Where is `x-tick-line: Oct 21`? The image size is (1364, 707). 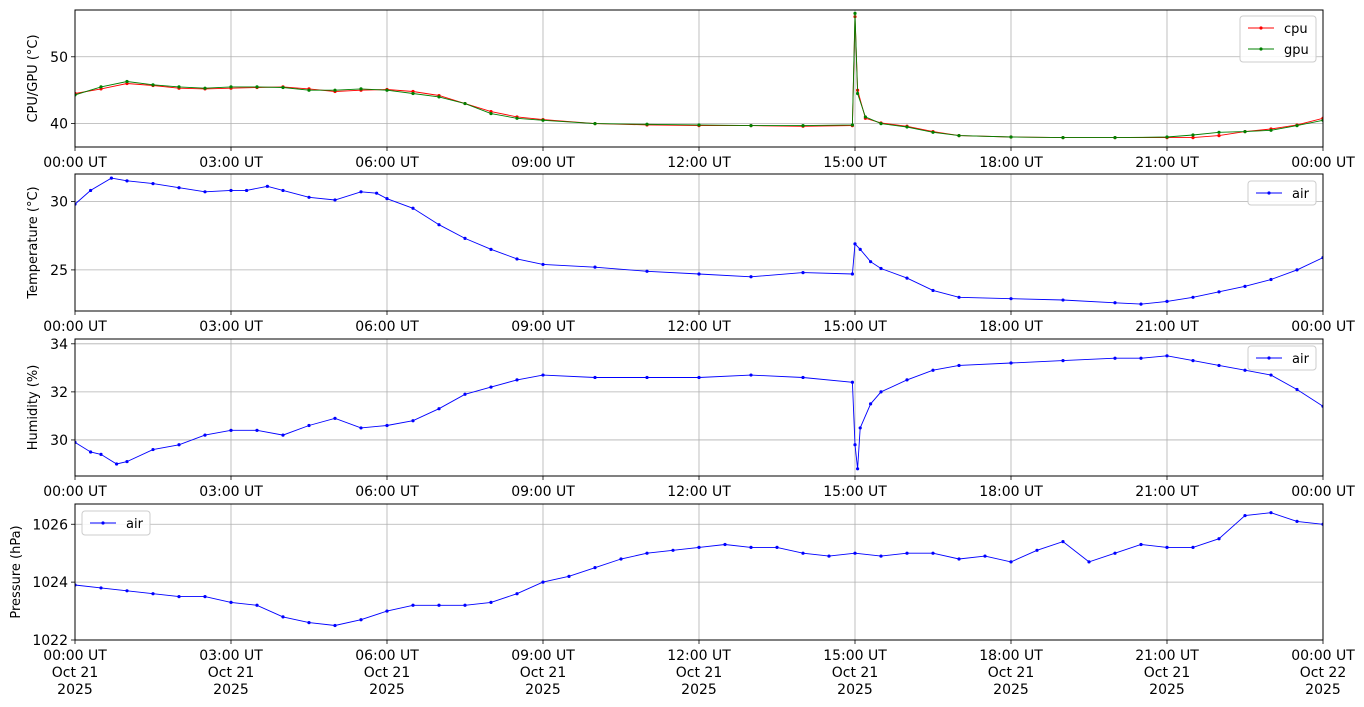 x-tick-line: Oct 21 is located at coordinates (543, 673).